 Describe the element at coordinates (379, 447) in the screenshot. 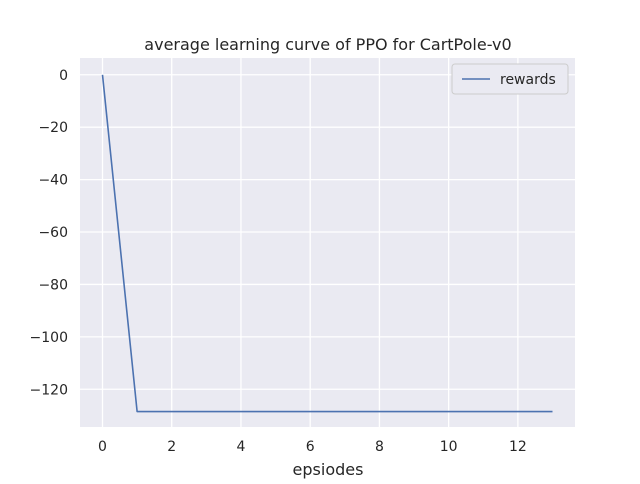

I see `x-tick-label: 8` at that location.